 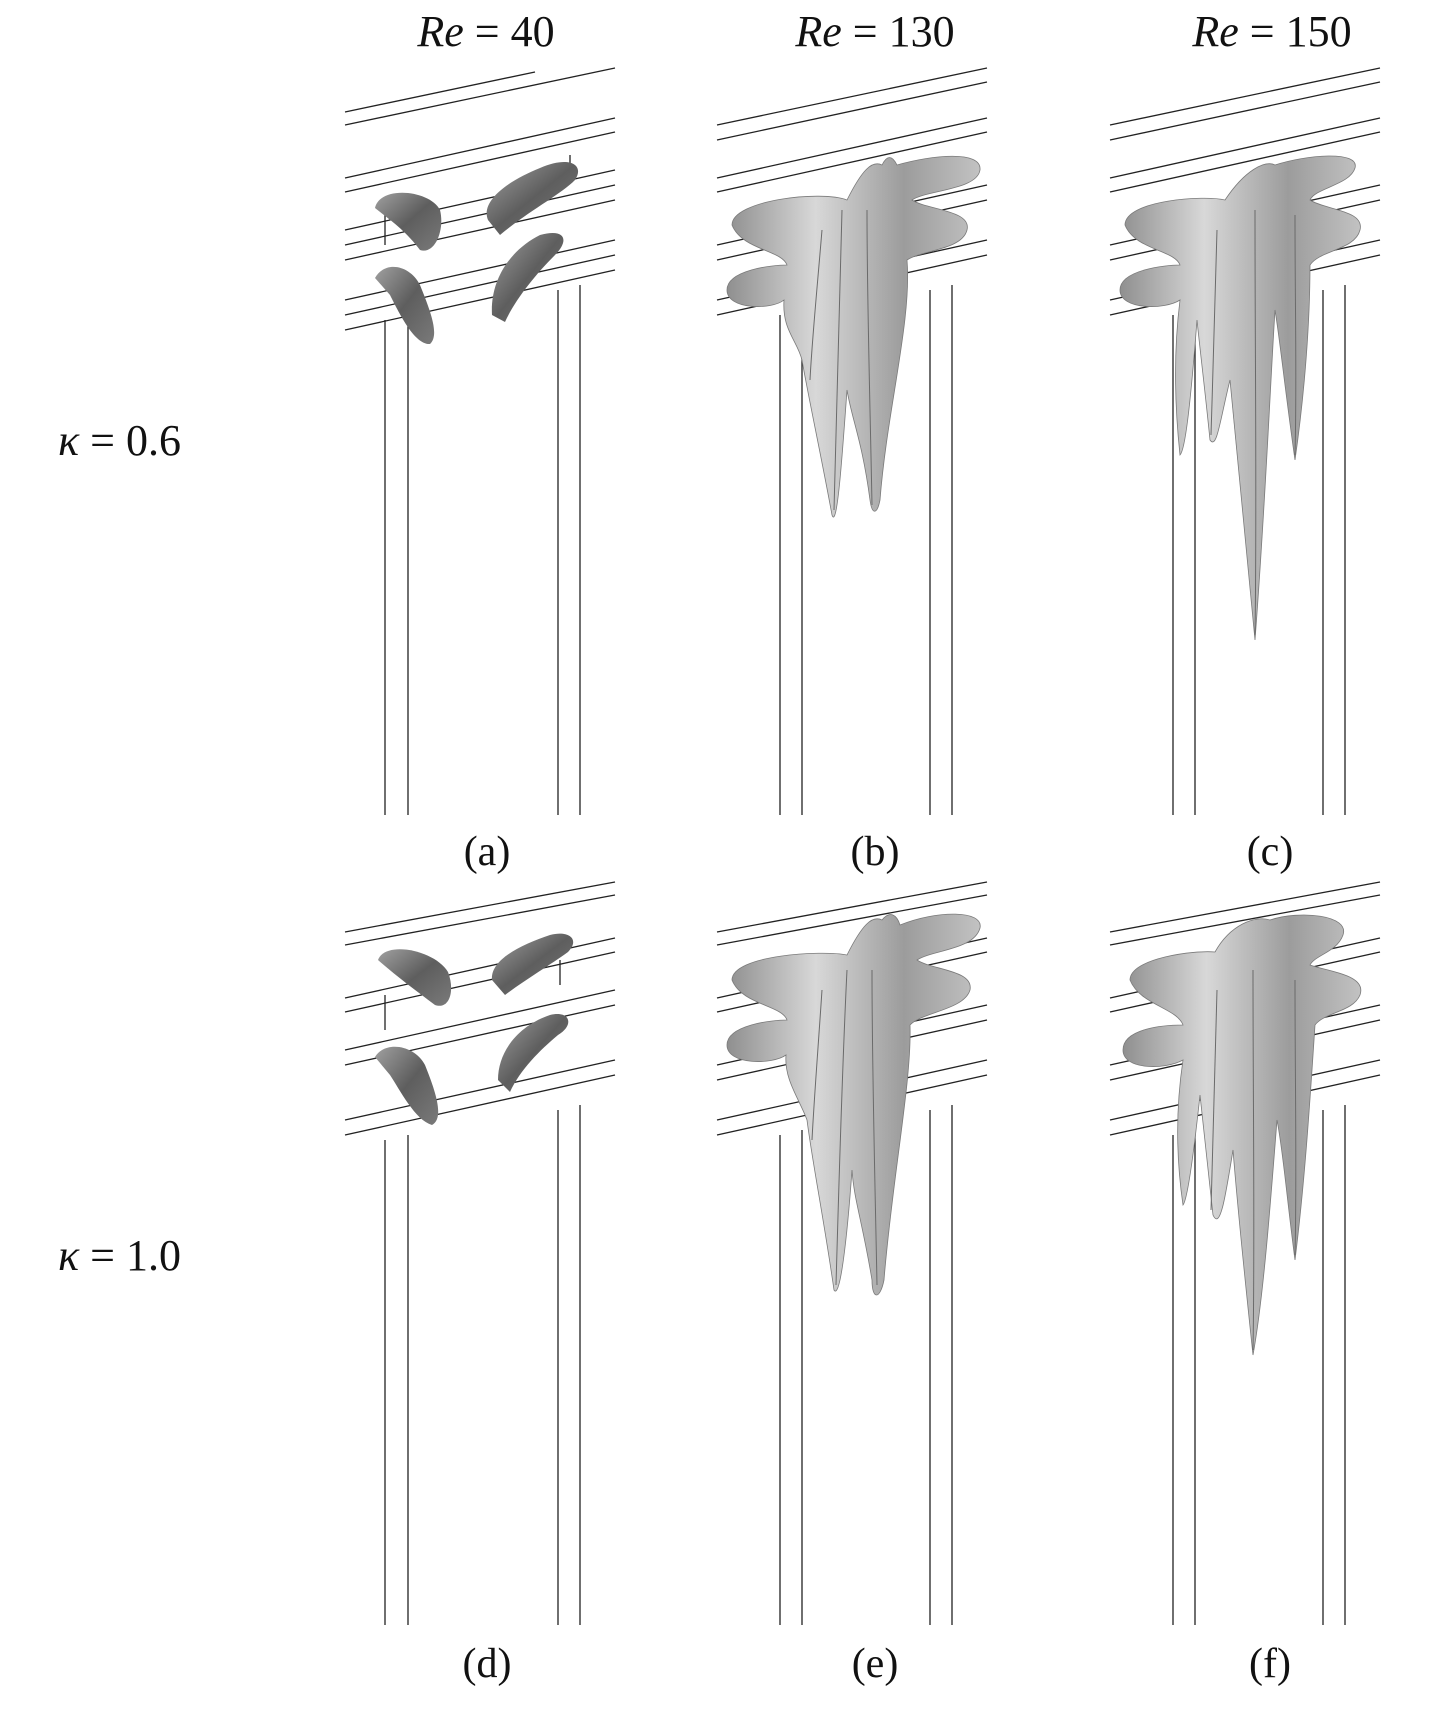 I want to click on panel-e, so click(x=862, y=1255).